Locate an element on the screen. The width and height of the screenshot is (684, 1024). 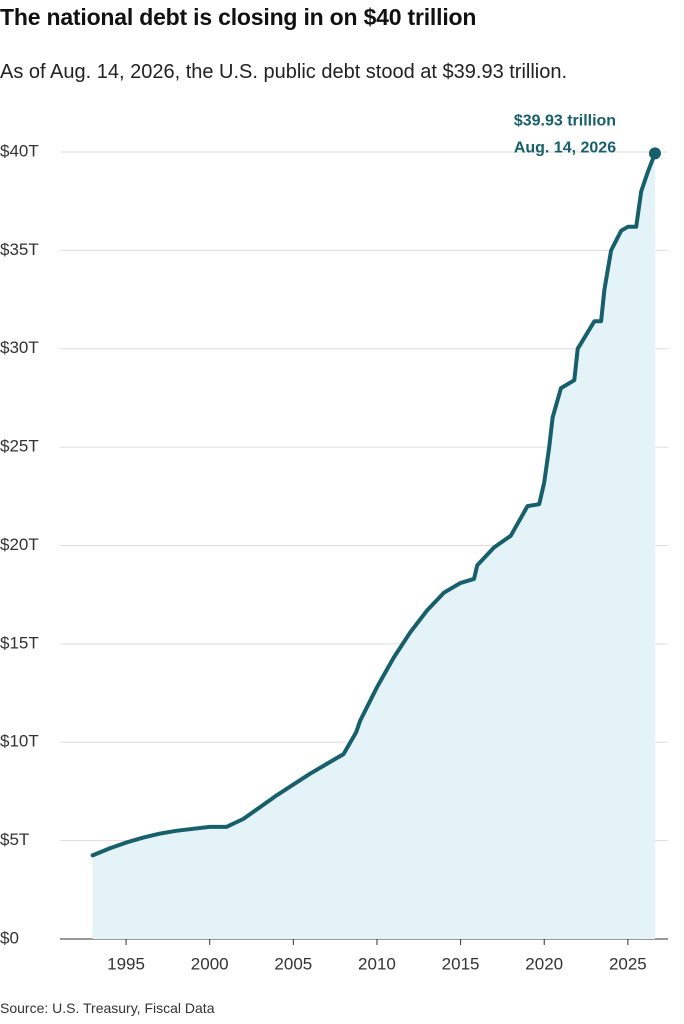
y-tick-label: $35T is located at coordinates (19, 249).